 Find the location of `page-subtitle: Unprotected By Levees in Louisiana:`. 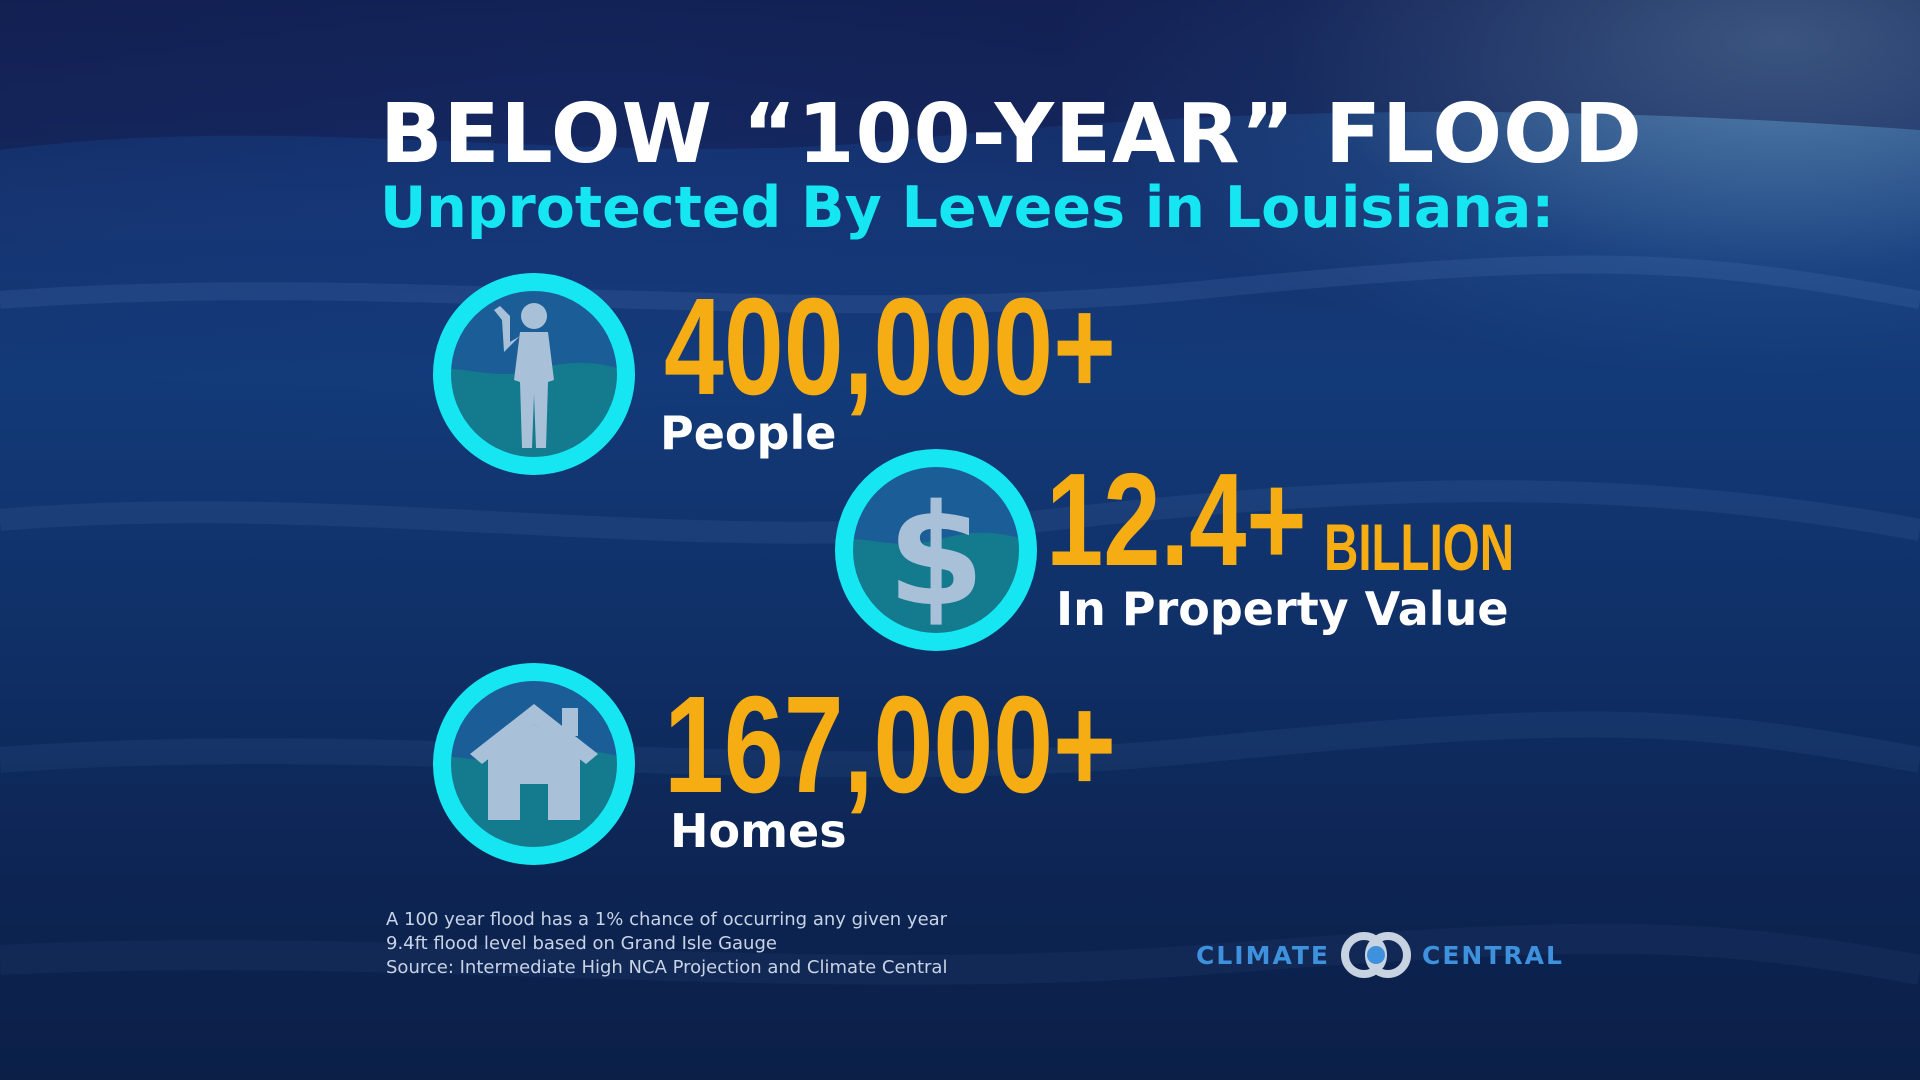

page-subtitle: Unprotected By Levees in Louisiana: is located at coordinates (967, 208).